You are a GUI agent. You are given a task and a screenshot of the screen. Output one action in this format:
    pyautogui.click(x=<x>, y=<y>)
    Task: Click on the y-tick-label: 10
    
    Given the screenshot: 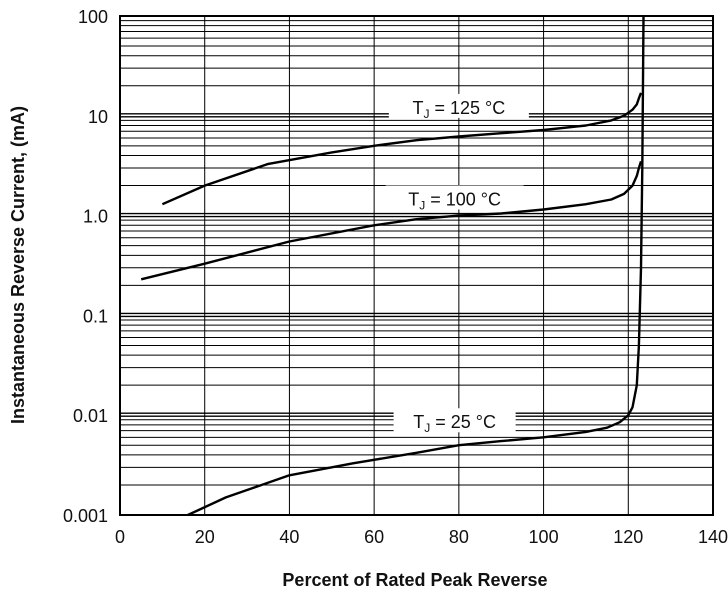 What is the action you would take?
    pyautogui.click(x=98, y=117)
    